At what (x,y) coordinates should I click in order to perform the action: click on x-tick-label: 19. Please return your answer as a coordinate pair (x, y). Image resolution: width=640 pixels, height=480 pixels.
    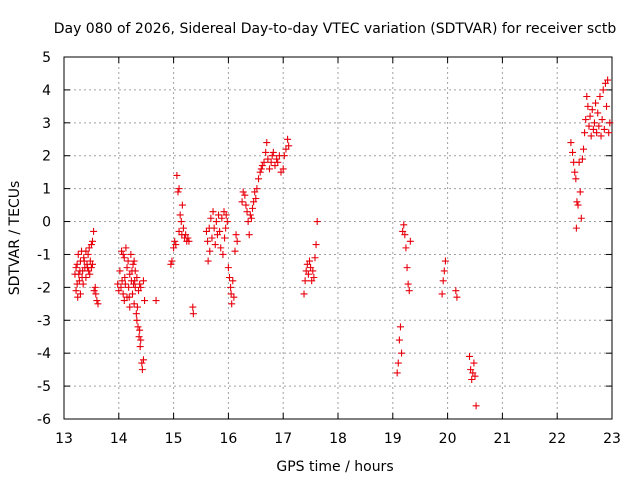
    Looking at the image, I should click on (393, 439).